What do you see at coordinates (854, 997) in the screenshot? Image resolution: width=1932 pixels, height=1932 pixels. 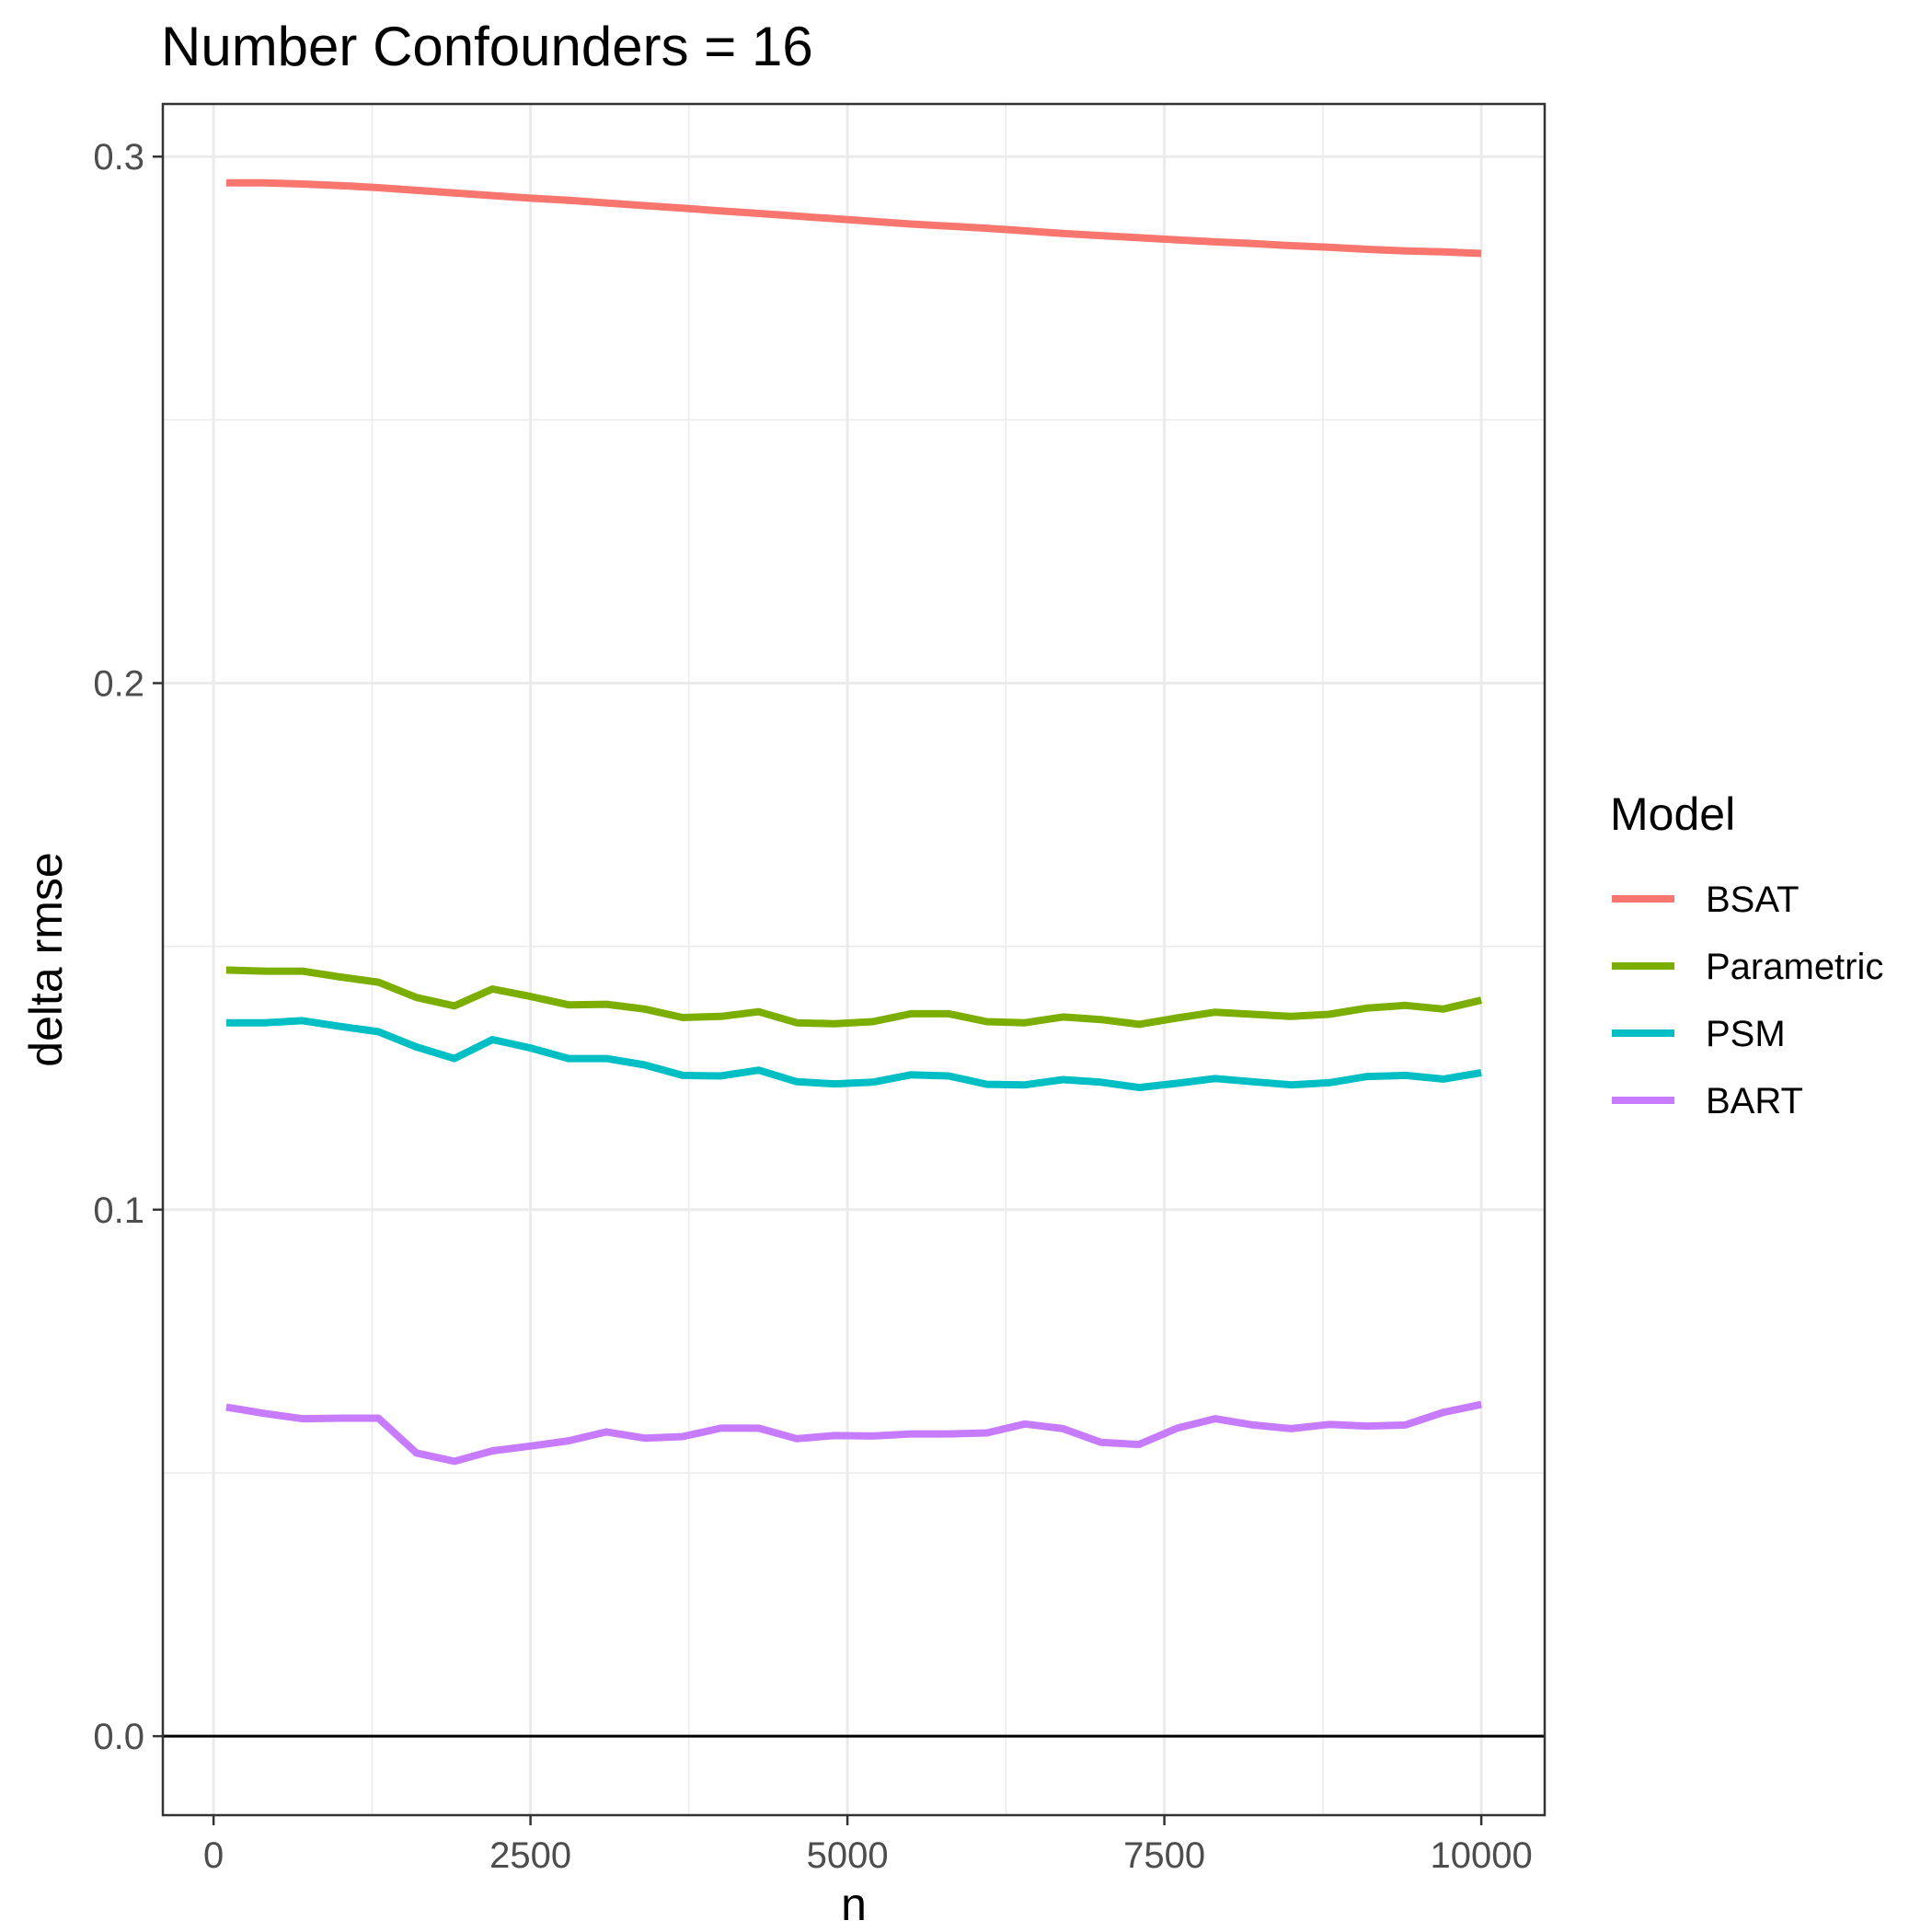 I see `series-line-parametric` at bounding box center [854, 997].